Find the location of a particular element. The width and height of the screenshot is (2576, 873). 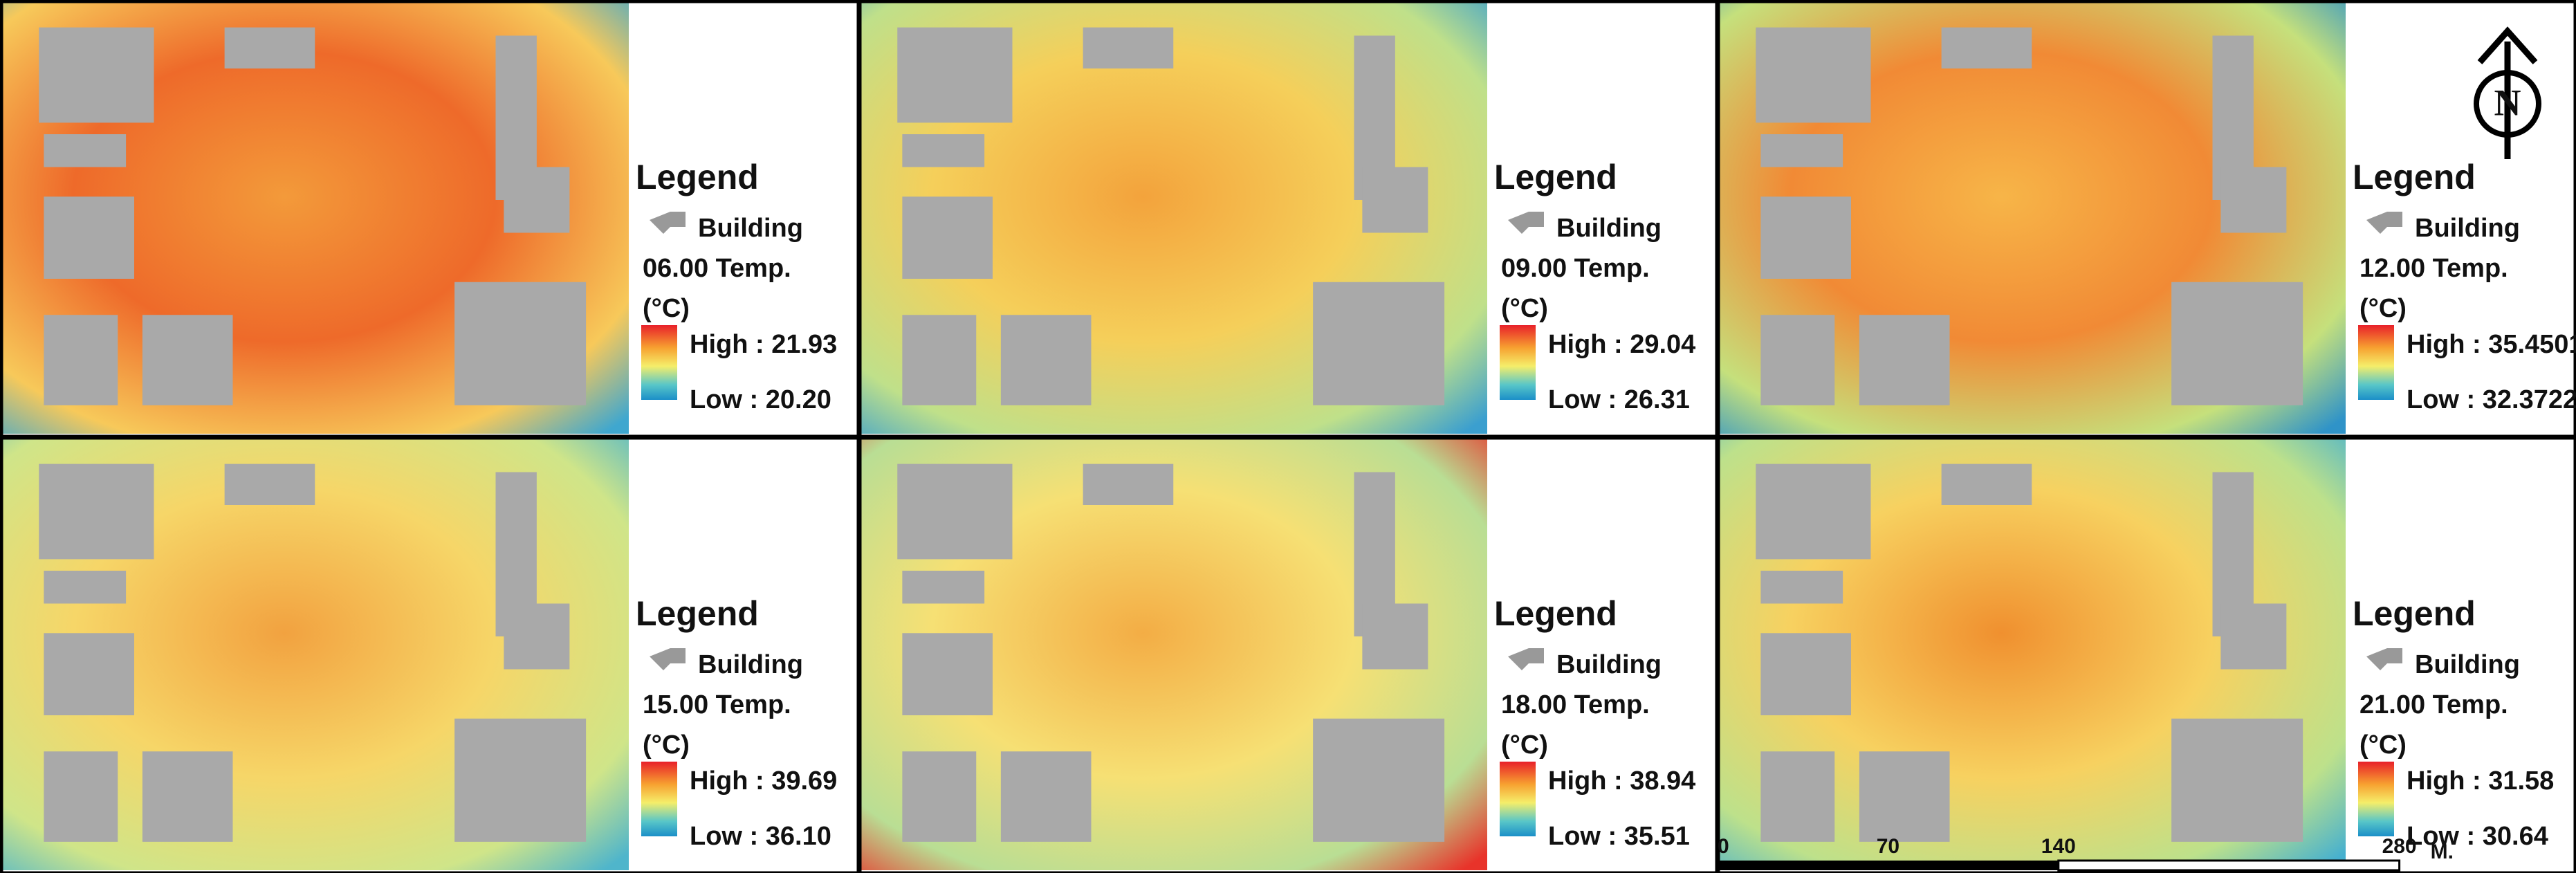

temp-label: 09.00 Temp. is located at coordinates (1575, 268).